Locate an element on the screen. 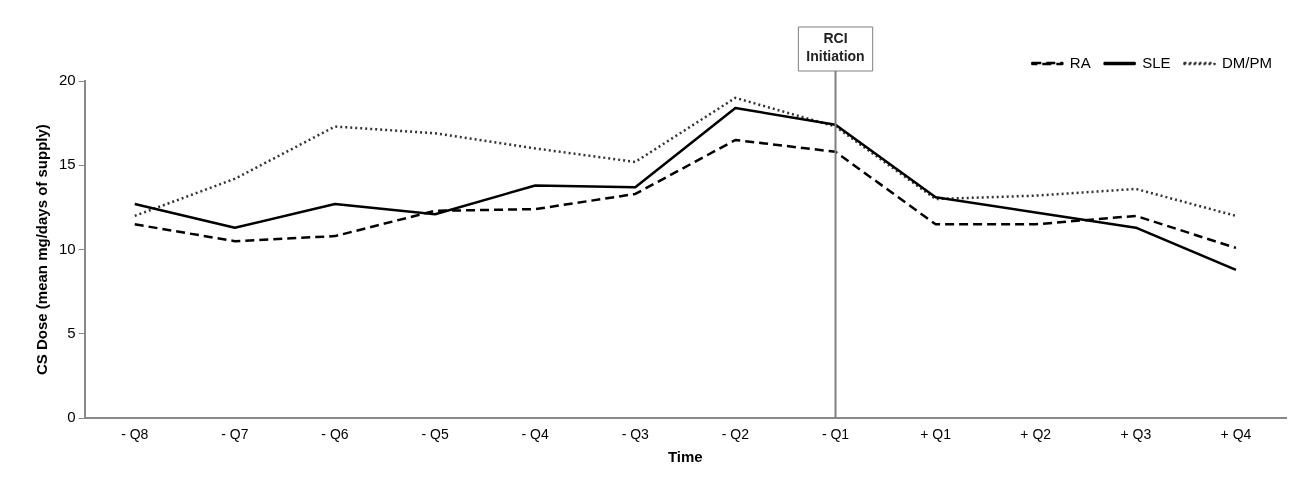  x-tick-label: + Q1 is located at coordinates (936, 434).